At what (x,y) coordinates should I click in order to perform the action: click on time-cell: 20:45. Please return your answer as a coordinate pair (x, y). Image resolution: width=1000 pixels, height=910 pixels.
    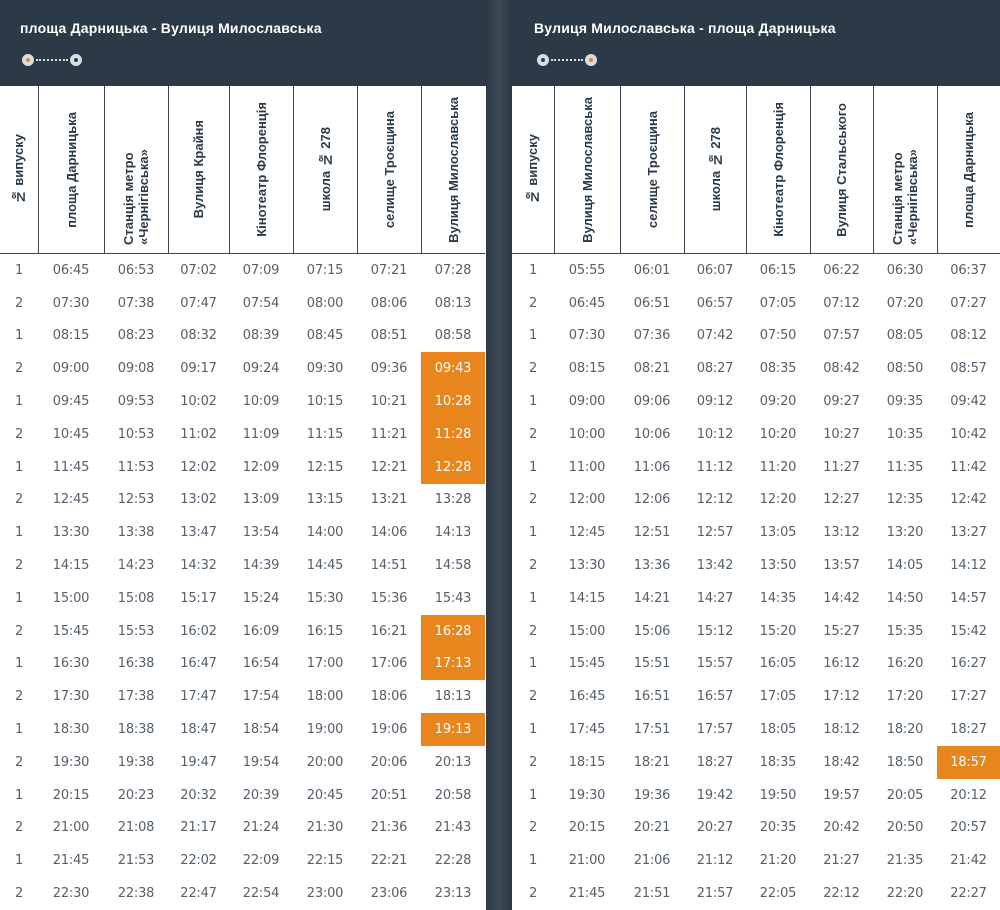
    Looking at the image, I should click on (325, 795).